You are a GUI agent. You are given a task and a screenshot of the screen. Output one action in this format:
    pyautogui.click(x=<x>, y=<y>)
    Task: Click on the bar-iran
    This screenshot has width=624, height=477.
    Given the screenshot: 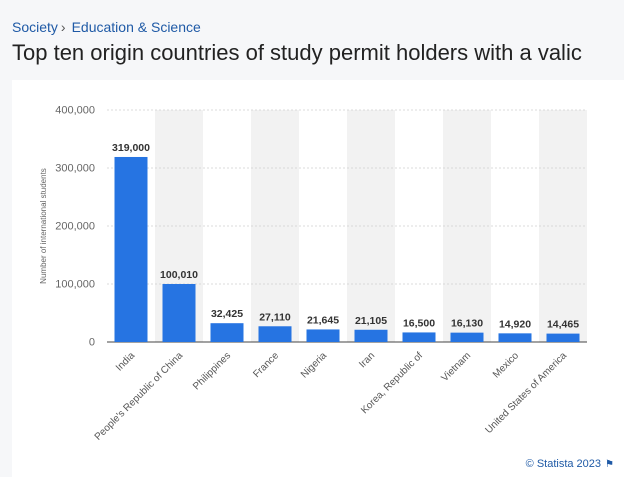 What is the action you would take?
    pyautogui.click(x=371, y=335)
    